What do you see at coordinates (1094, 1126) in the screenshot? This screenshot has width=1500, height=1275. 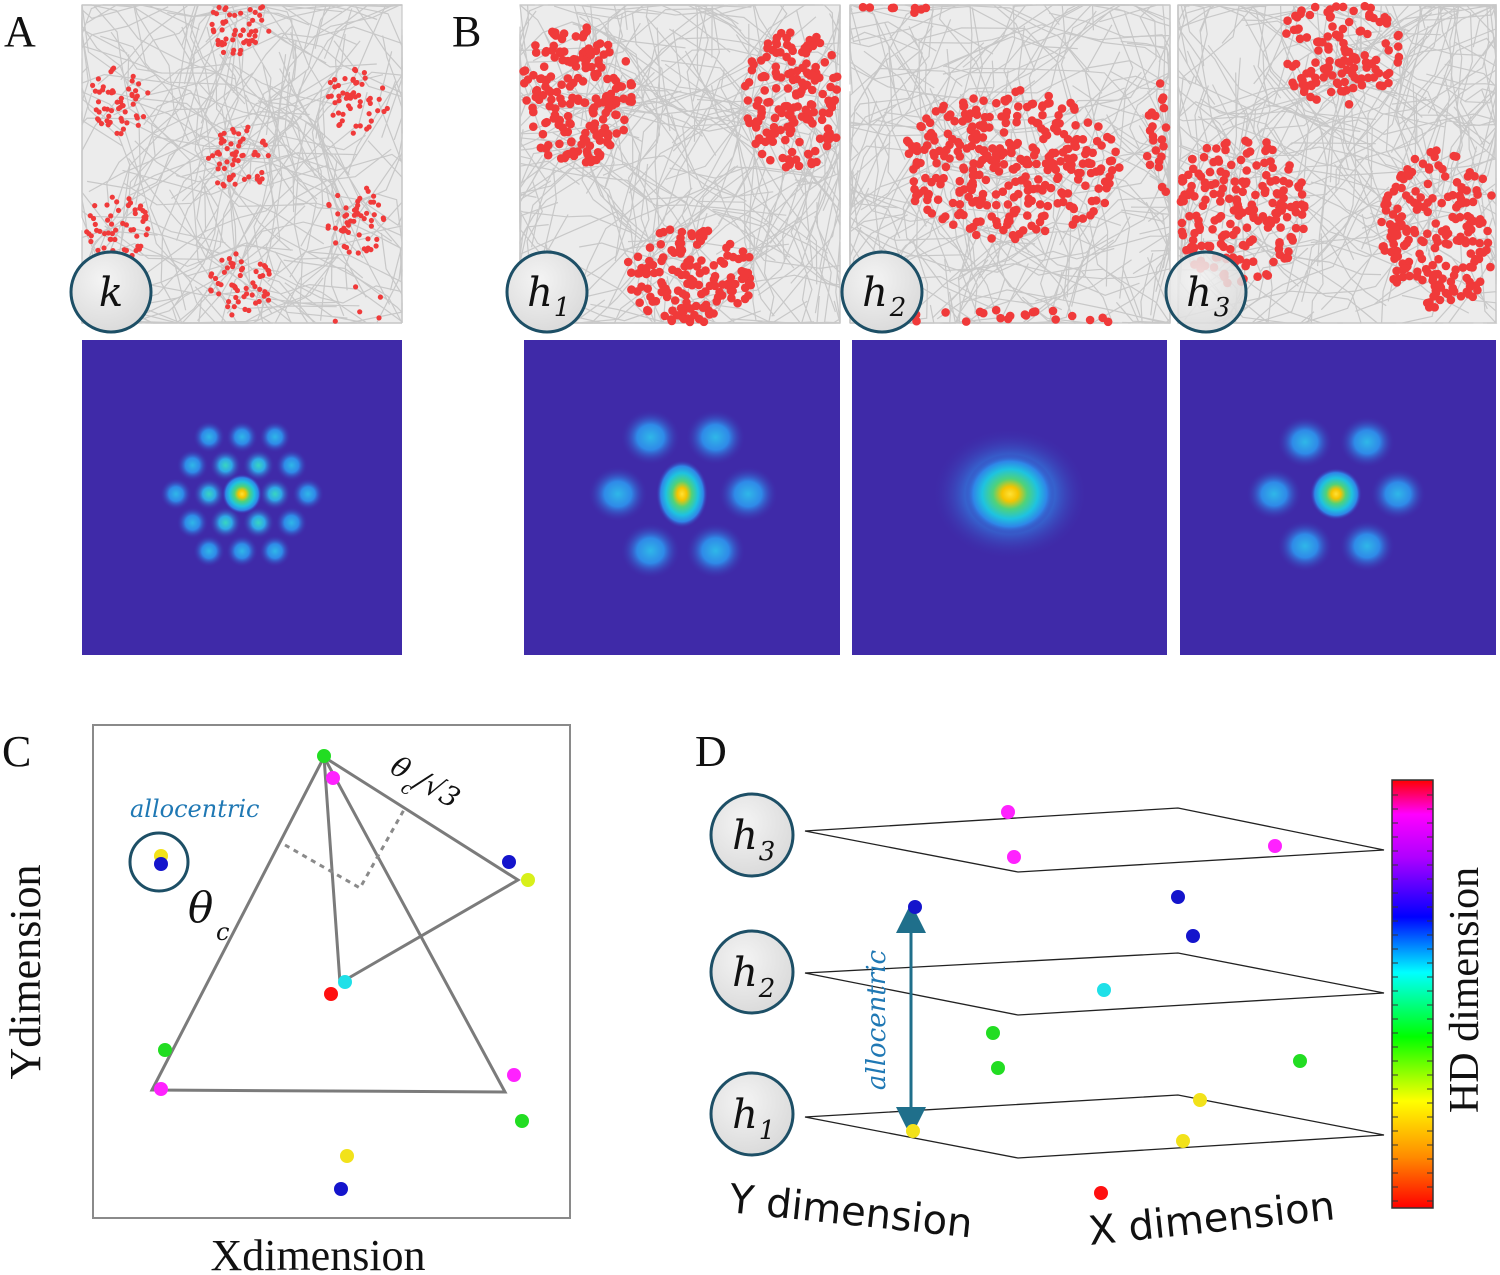 I see `plane-h1` at bounding box center [1094, 1126].